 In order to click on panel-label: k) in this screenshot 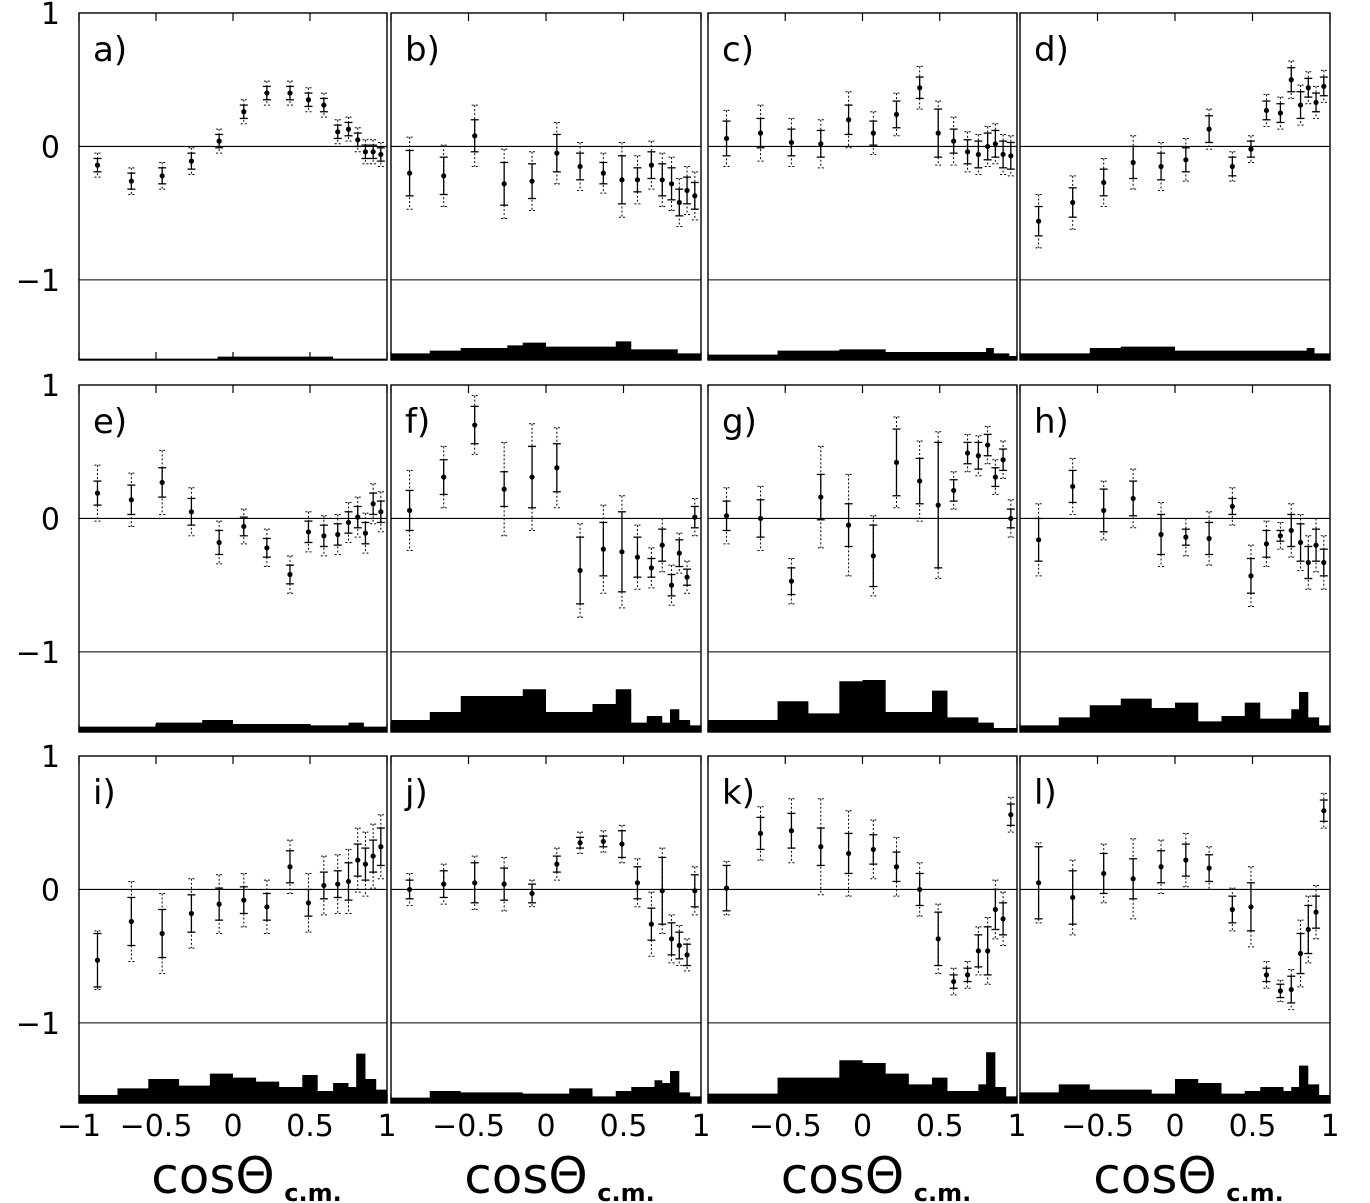, I will do `click(738, 793)`.